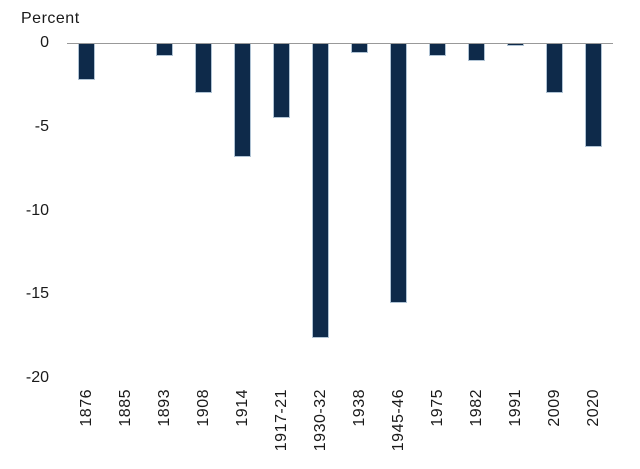  I want to click on x-tick-label: 1885, so click(125, 408).